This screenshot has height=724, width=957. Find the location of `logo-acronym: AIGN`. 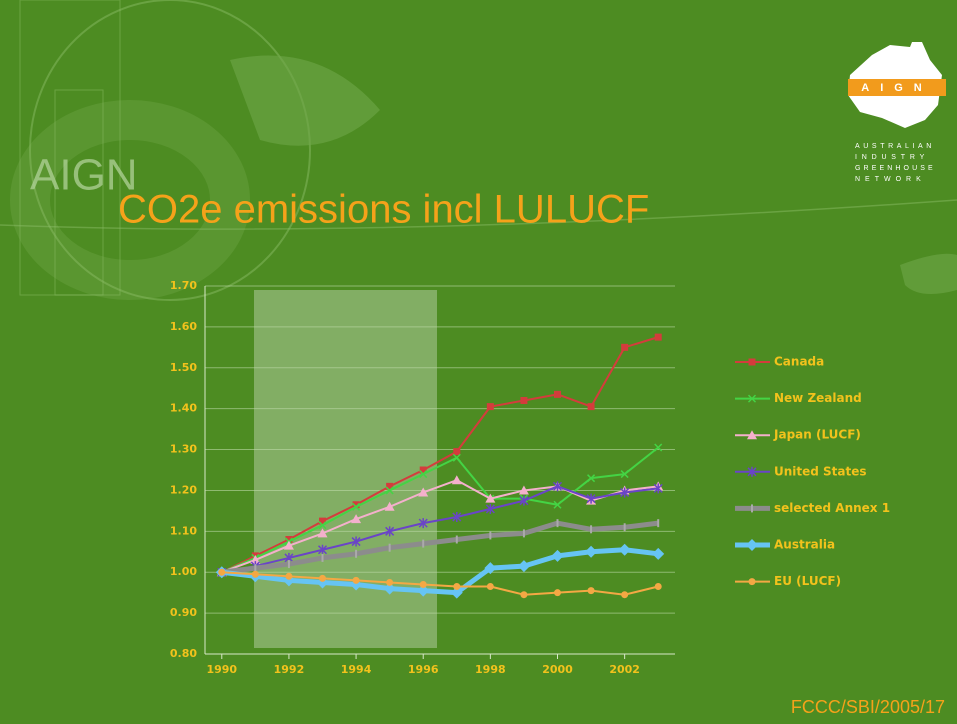

logo-acronym: AIGN is located at coordinates (897, 88).